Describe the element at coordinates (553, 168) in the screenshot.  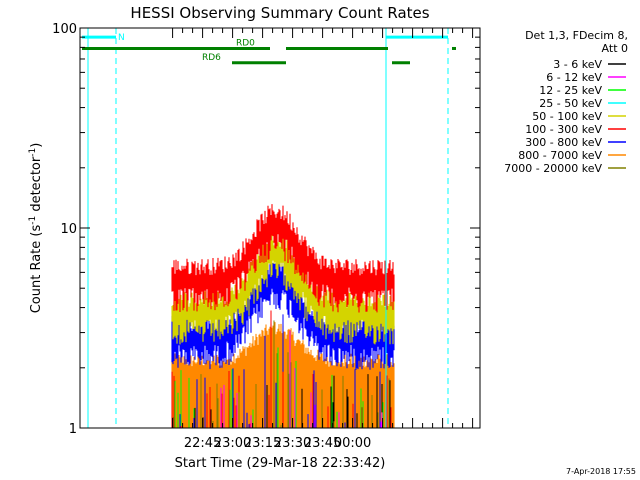
I see `legend-label: 7000 - 20000 keV` at that location.